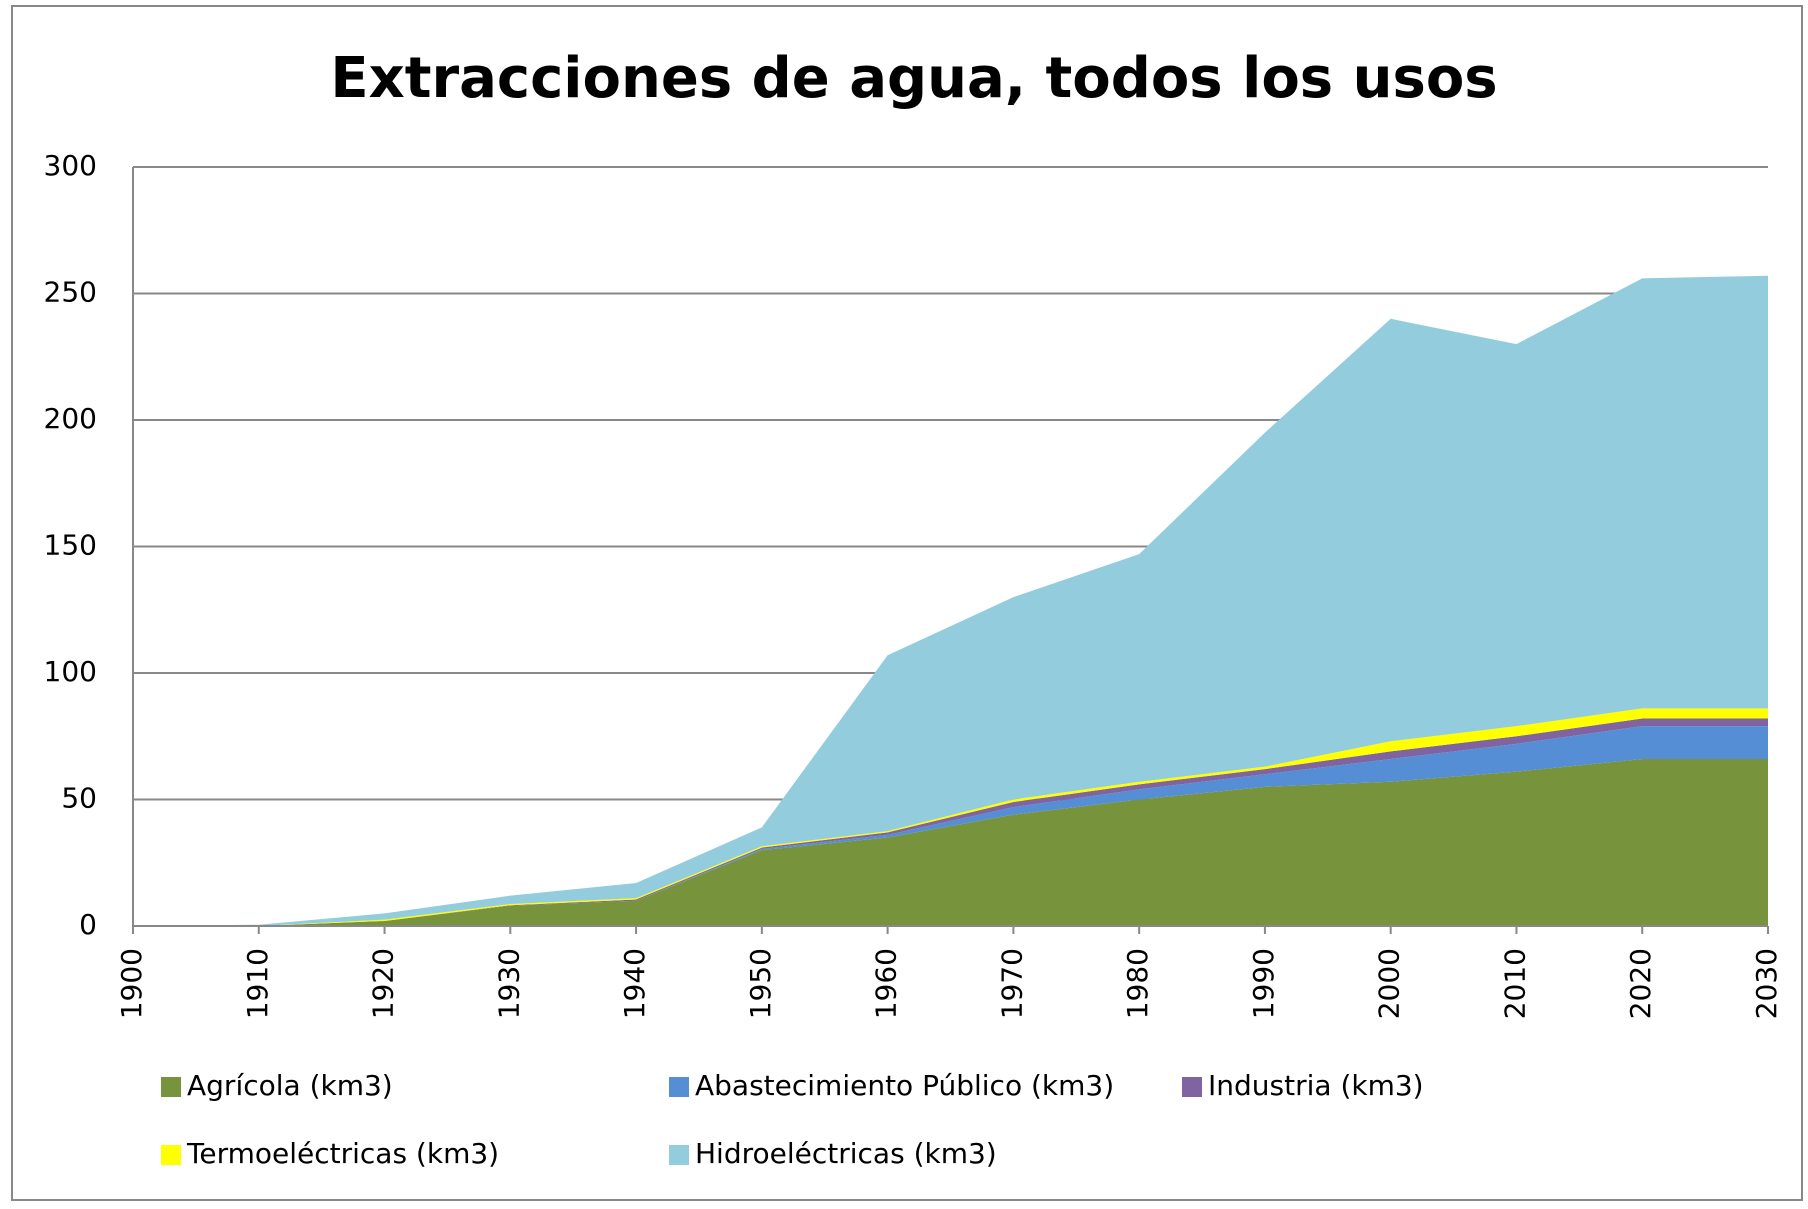  I want to click on x-tick-label: 2000, so click(1389, 983).